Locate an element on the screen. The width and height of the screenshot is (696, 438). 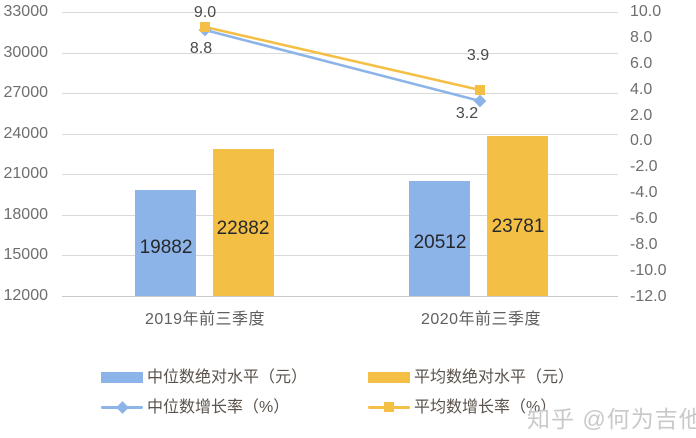
right-axis-tick: -2.0 is located at coordinates (644, 166).